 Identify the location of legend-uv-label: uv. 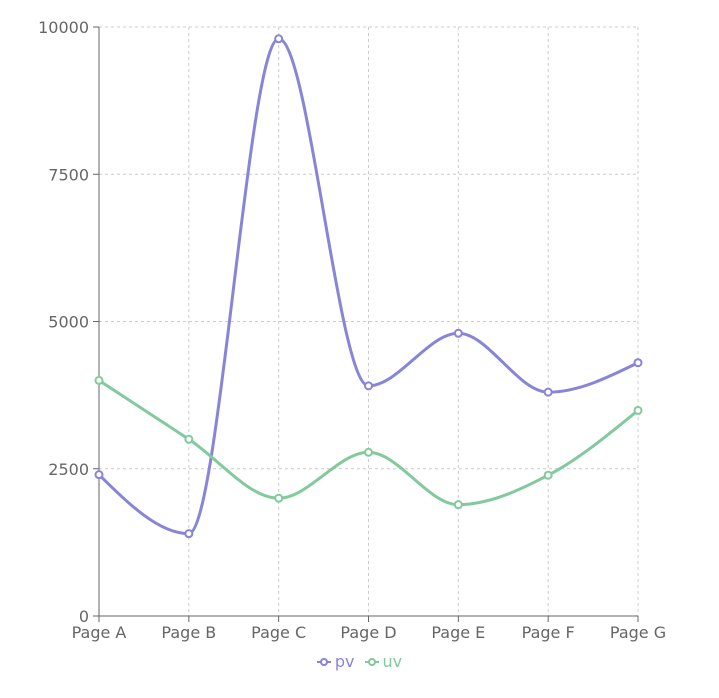
(392, 661).